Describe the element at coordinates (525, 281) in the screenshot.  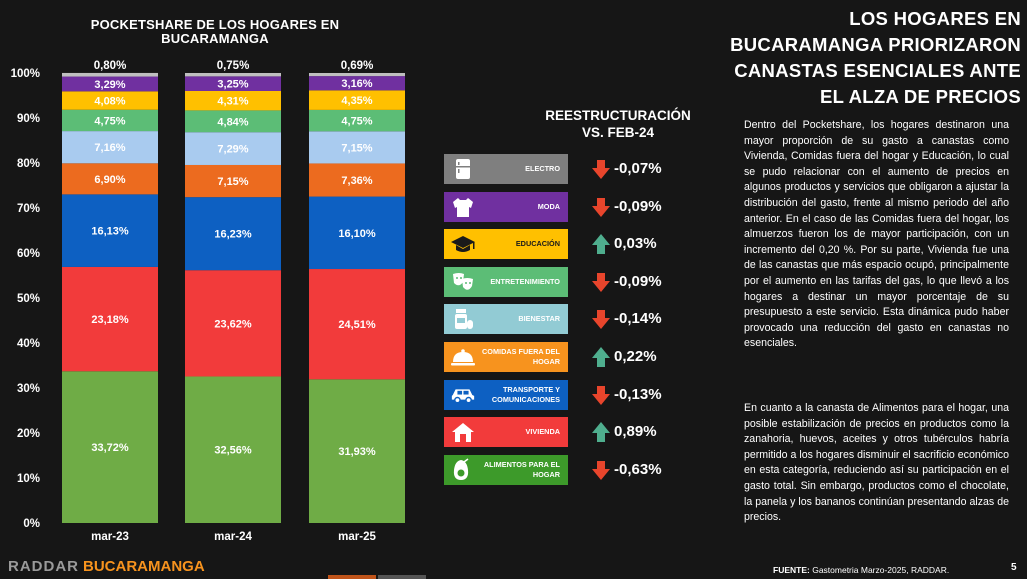
I see `category-label: ENTRETENIMIENTO` at that location.